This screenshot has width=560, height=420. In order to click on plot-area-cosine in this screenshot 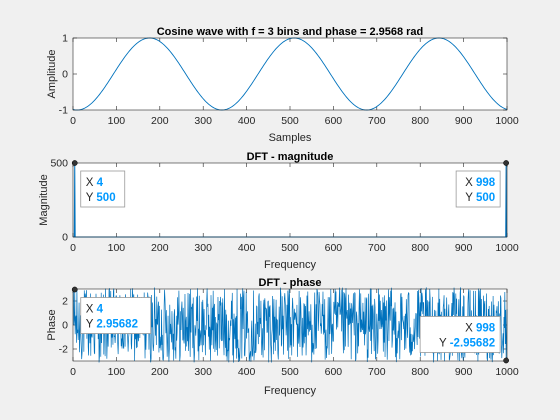, I will do `click(290, 74)`.